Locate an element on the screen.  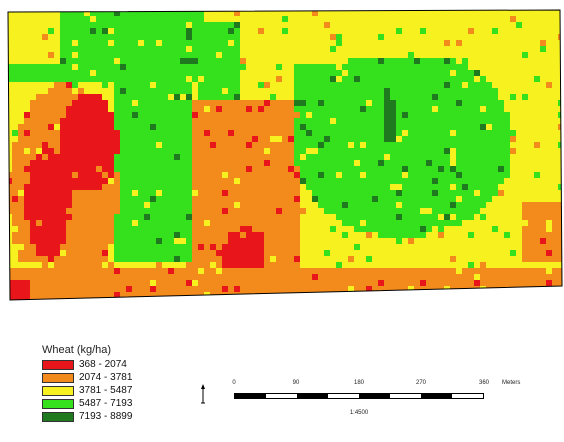
scale-units: Meters is located at coordinates (511, 383).